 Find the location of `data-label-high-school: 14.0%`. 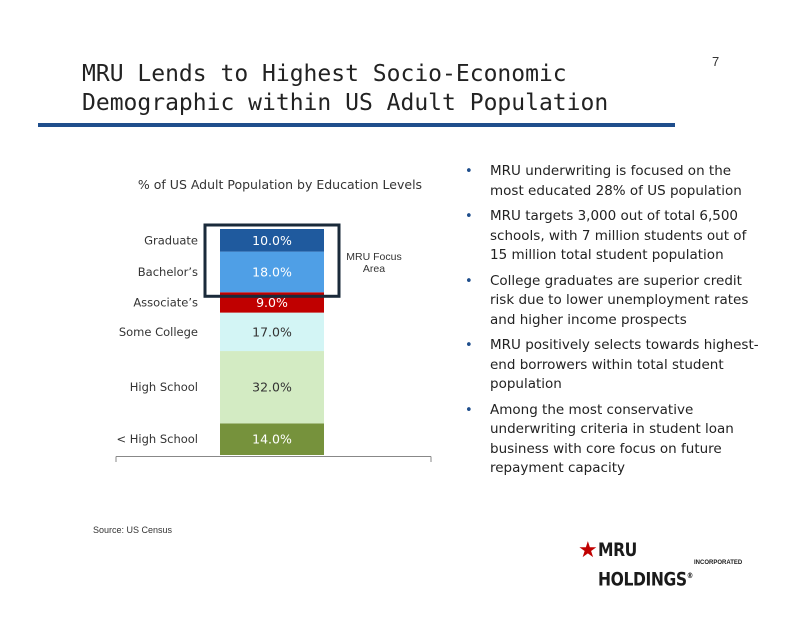

data-label-high-school: 14.0% is located at coordinates (272, 439).